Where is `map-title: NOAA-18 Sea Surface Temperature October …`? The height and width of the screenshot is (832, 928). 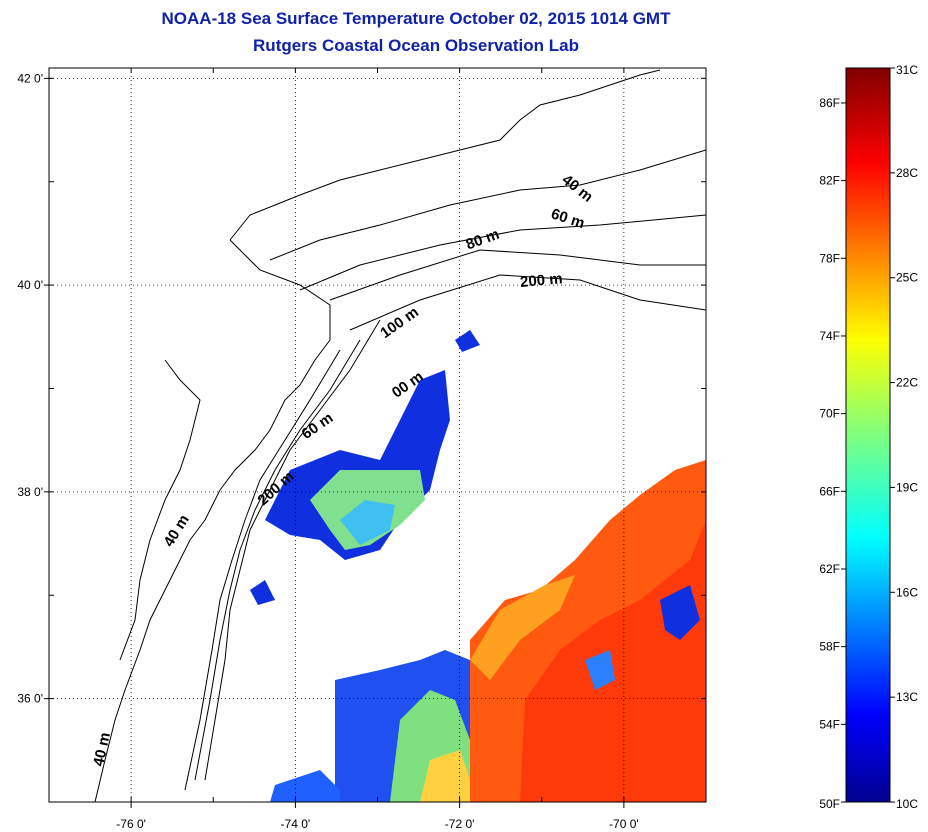
map-title: NOAA-18 Sea Surface Temperature October … is located at coordinates (416, 18).